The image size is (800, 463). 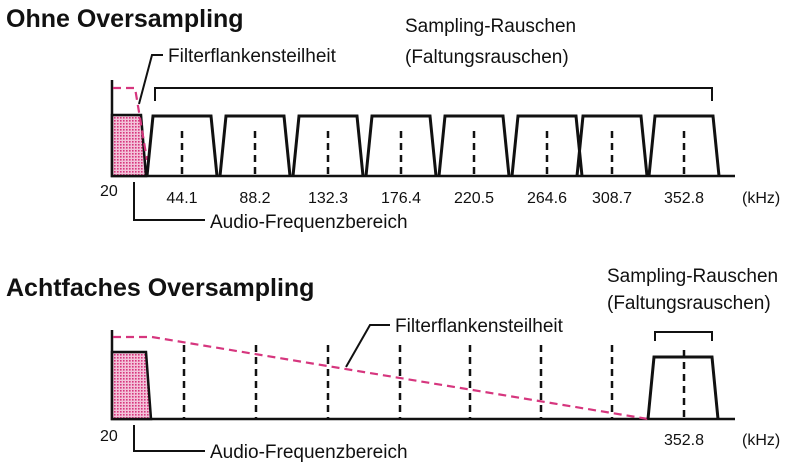 I want to click on bottom-noise-bracket, so click(x=683, y=336).